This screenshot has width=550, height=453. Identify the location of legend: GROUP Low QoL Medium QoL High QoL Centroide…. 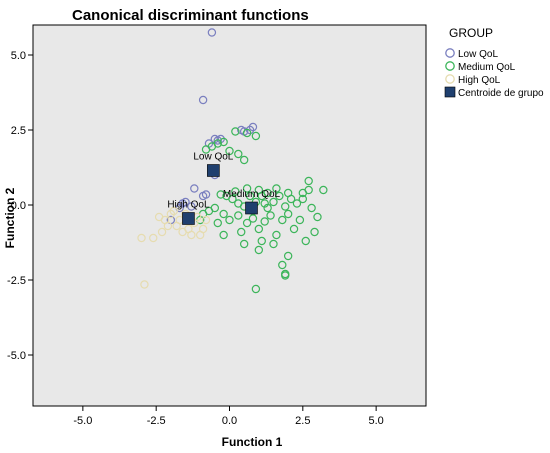
(494, 62).